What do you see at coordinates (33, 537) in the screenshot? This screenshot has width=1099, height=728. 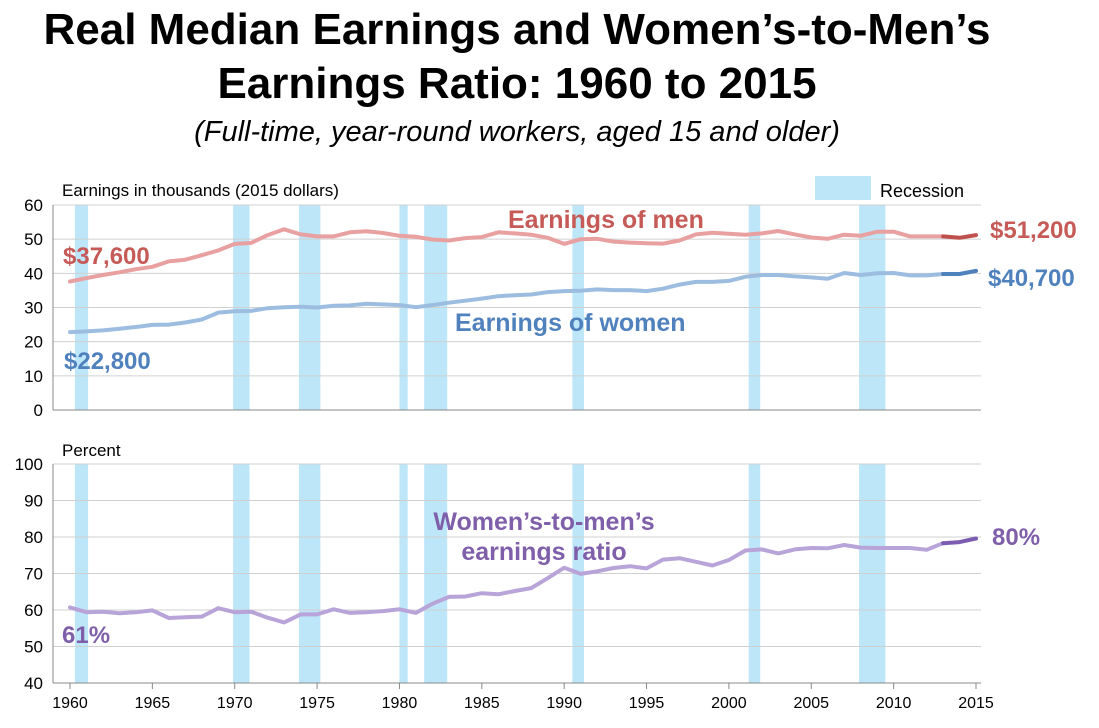 I see `bottom-y-tick-label: 80` at bounding box center [33, 537].